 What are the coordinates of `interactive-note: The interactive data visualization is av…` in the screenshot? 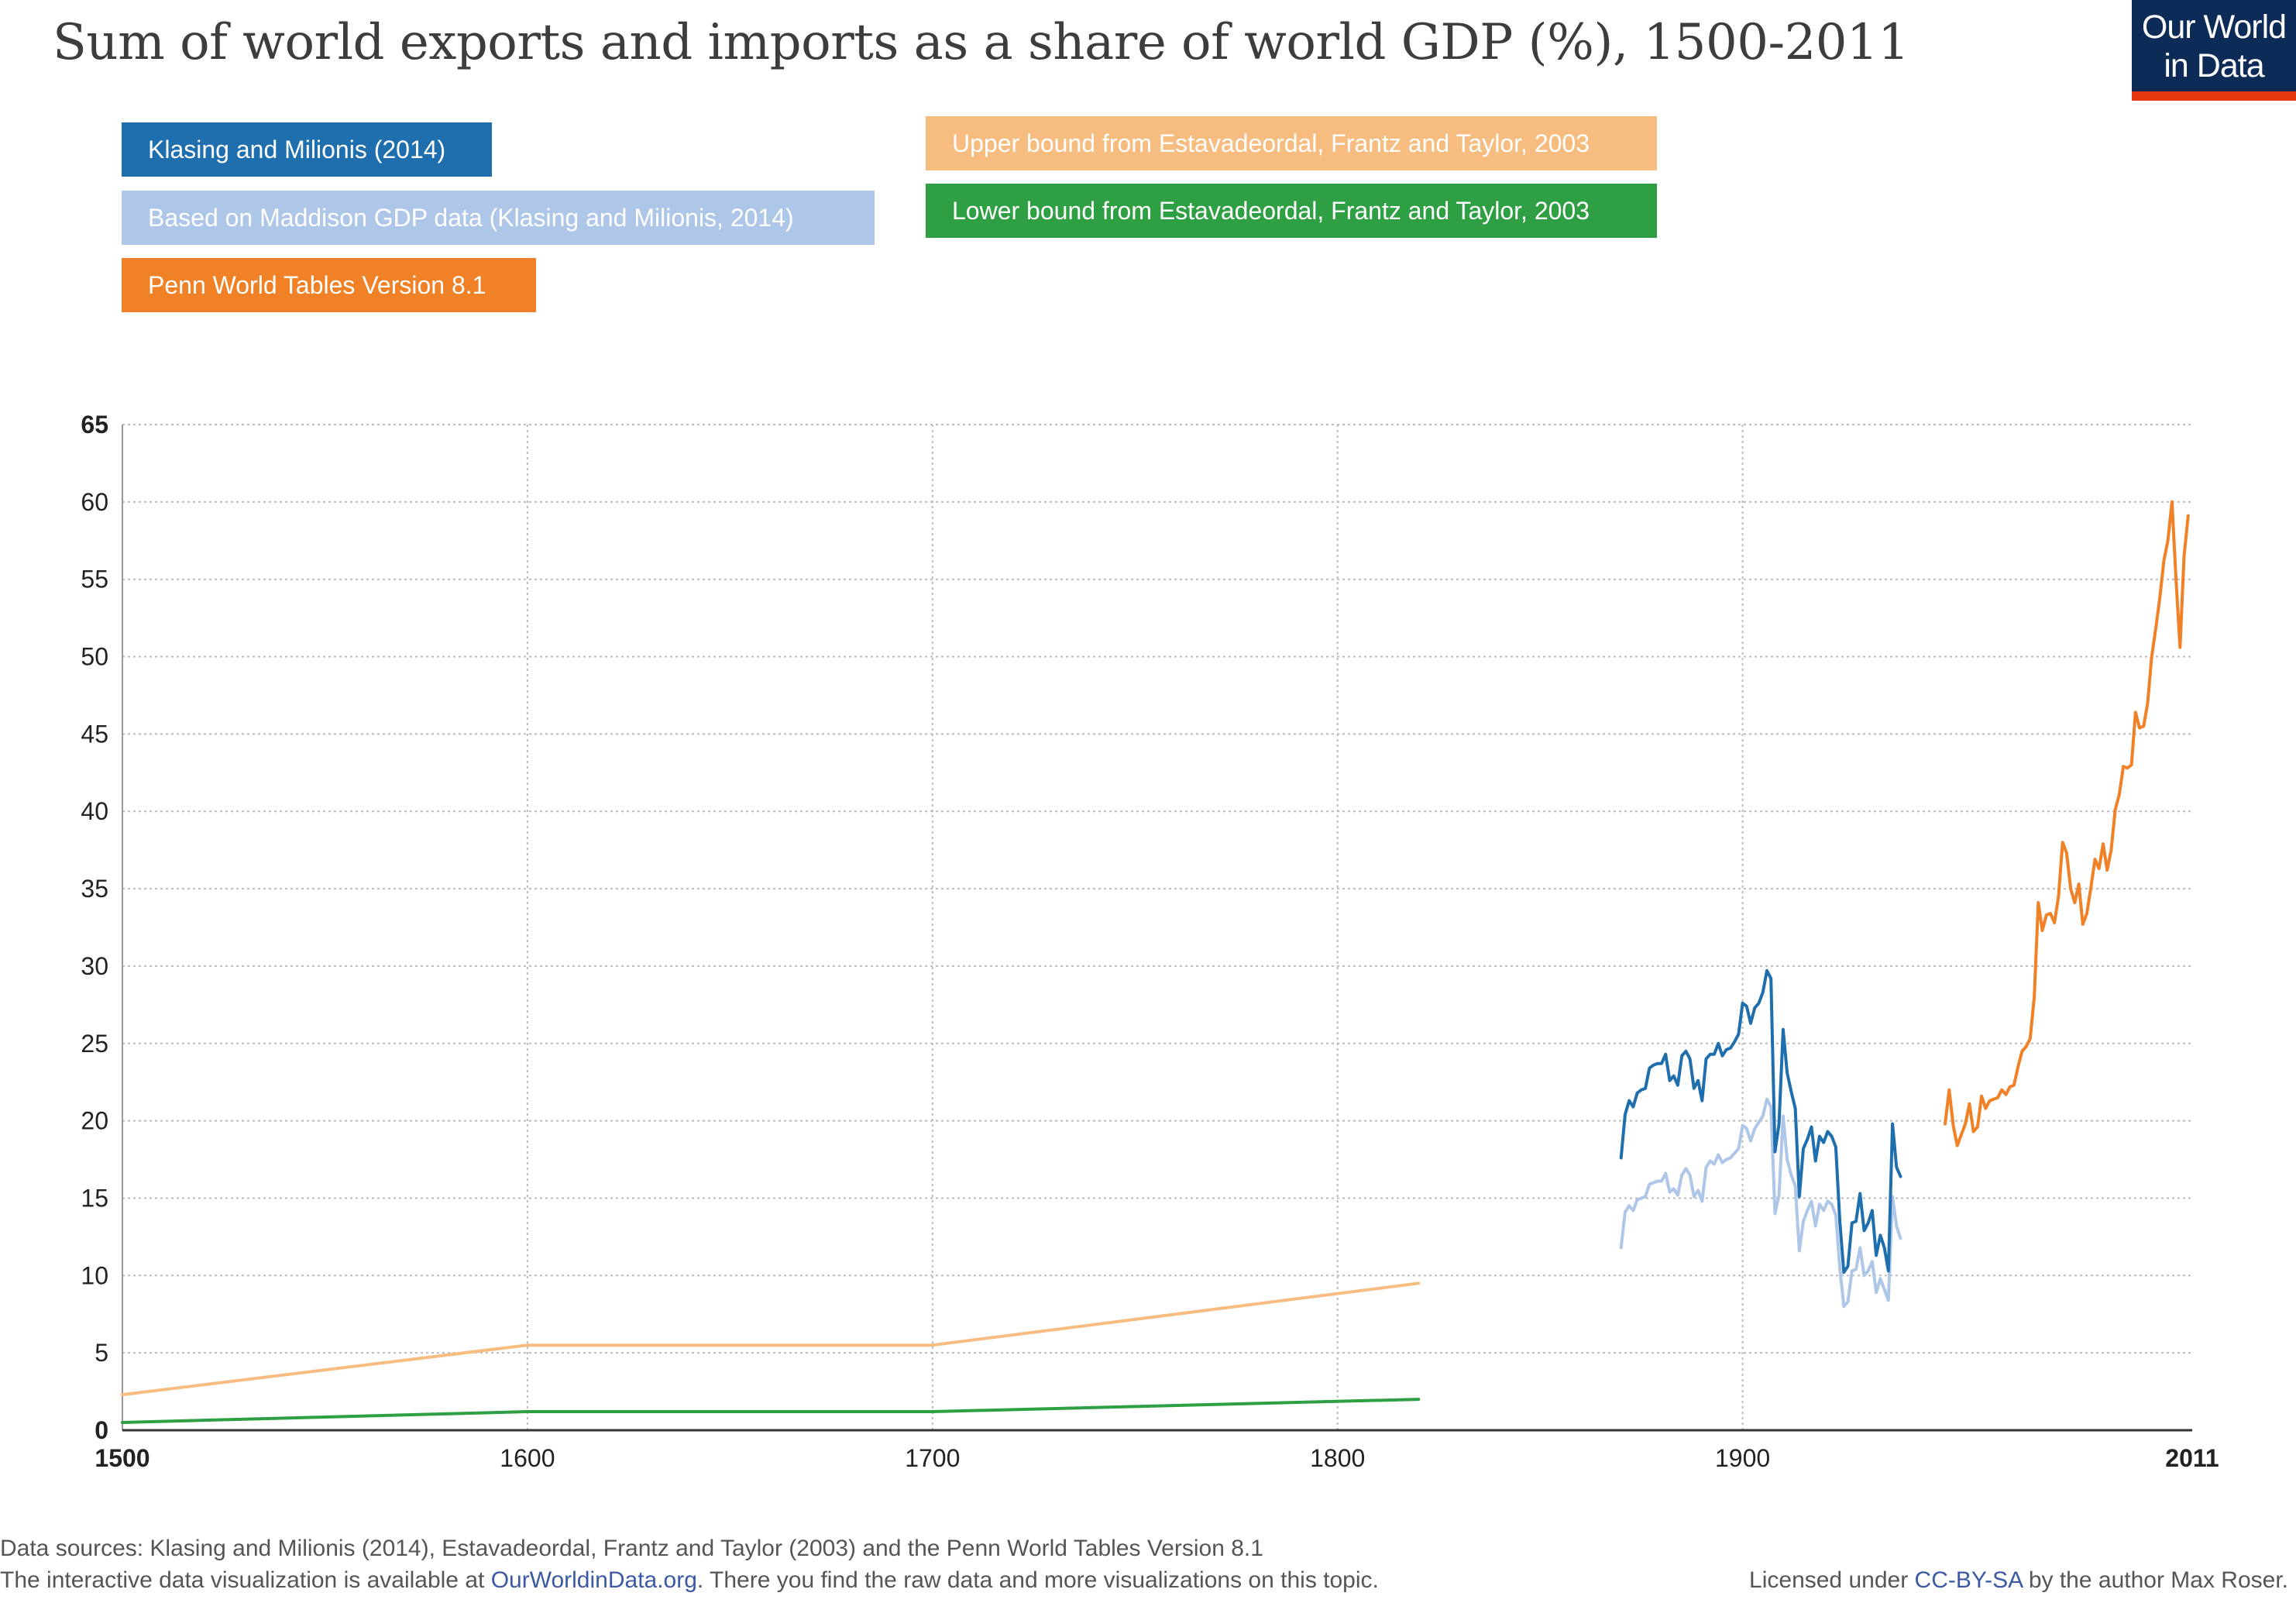 It's located at (689, 1580).